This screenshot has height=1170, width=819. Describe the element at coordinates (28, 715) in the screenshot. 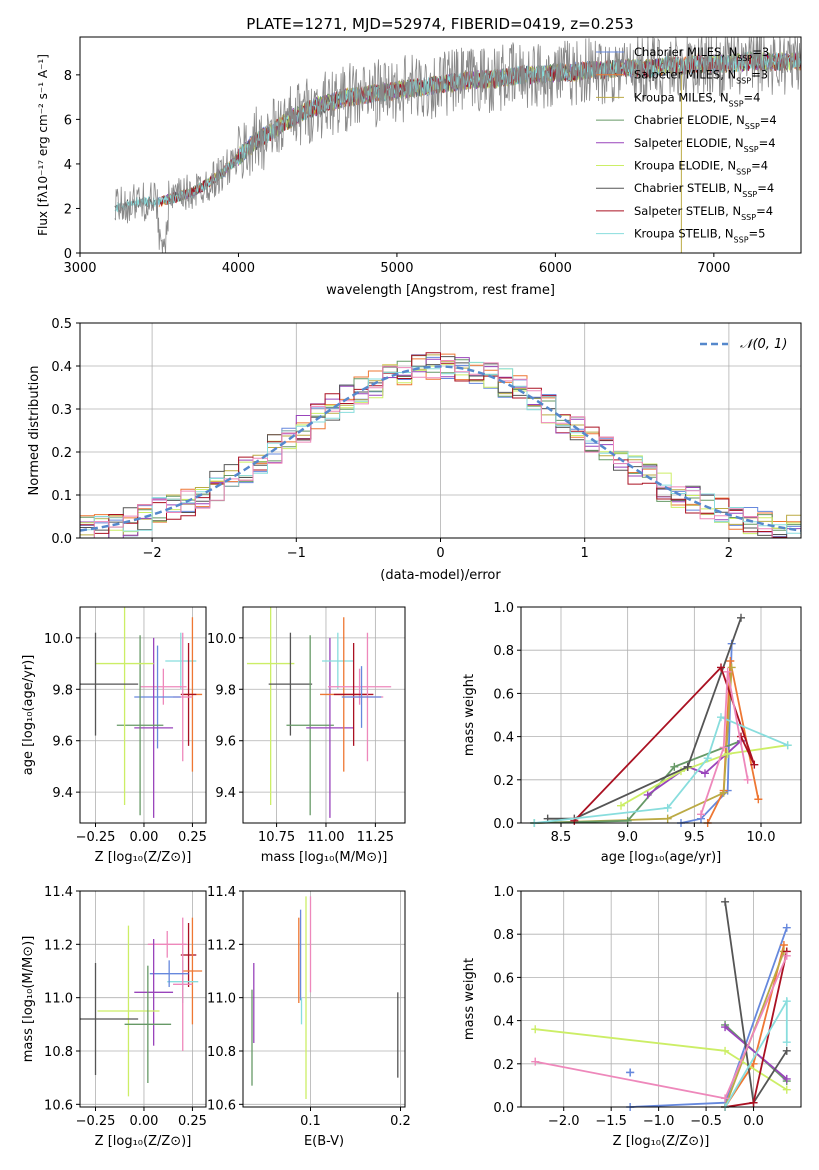

I see `y-axis-label: age [log₁₀(age/yr)]` at that location.